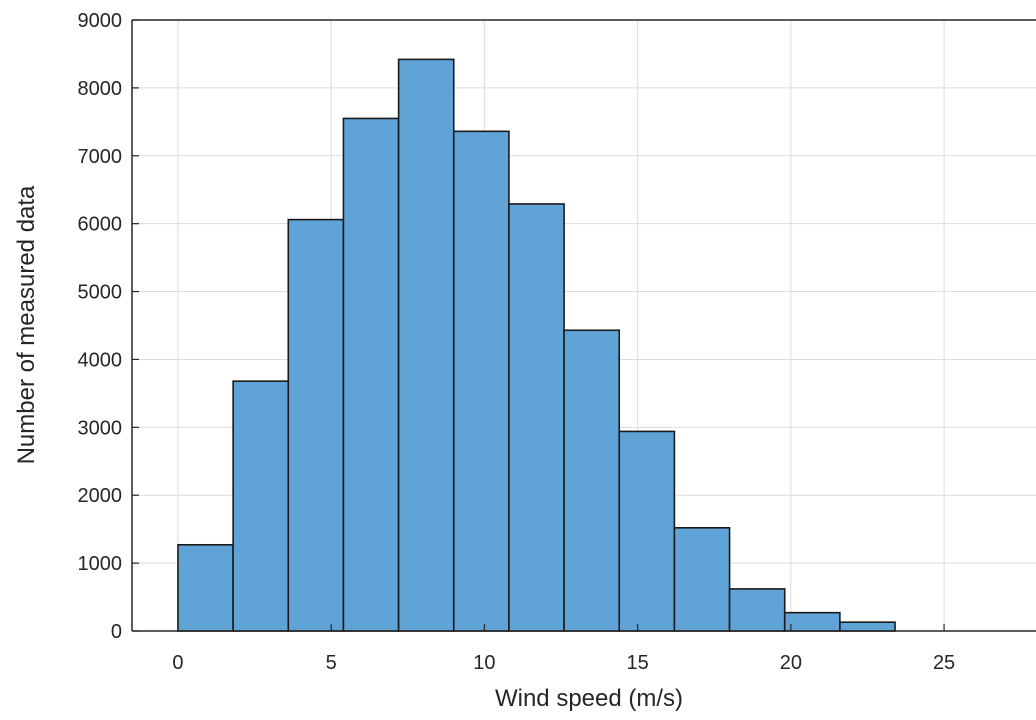  I want to click on x-axis-title: Wind speed (m/s), so click(589, 698).